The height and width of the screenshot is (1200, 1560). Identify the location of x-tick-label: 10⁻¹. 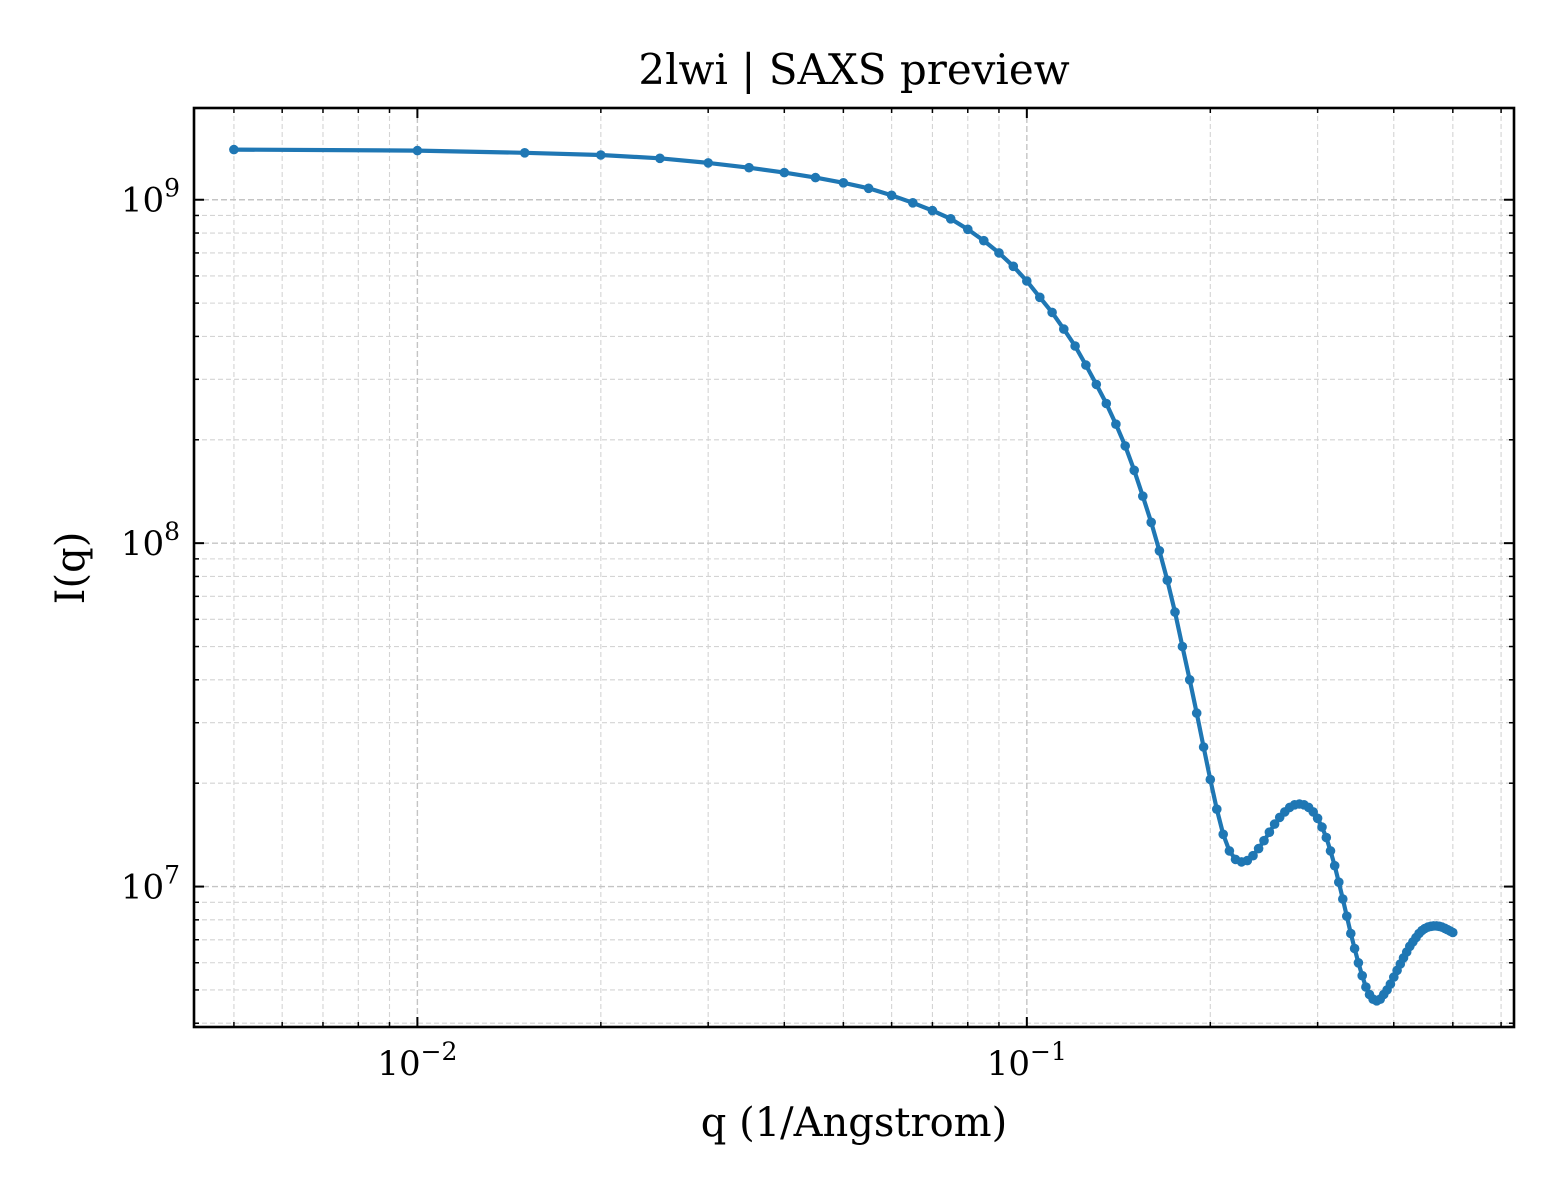
(1027, 1060).